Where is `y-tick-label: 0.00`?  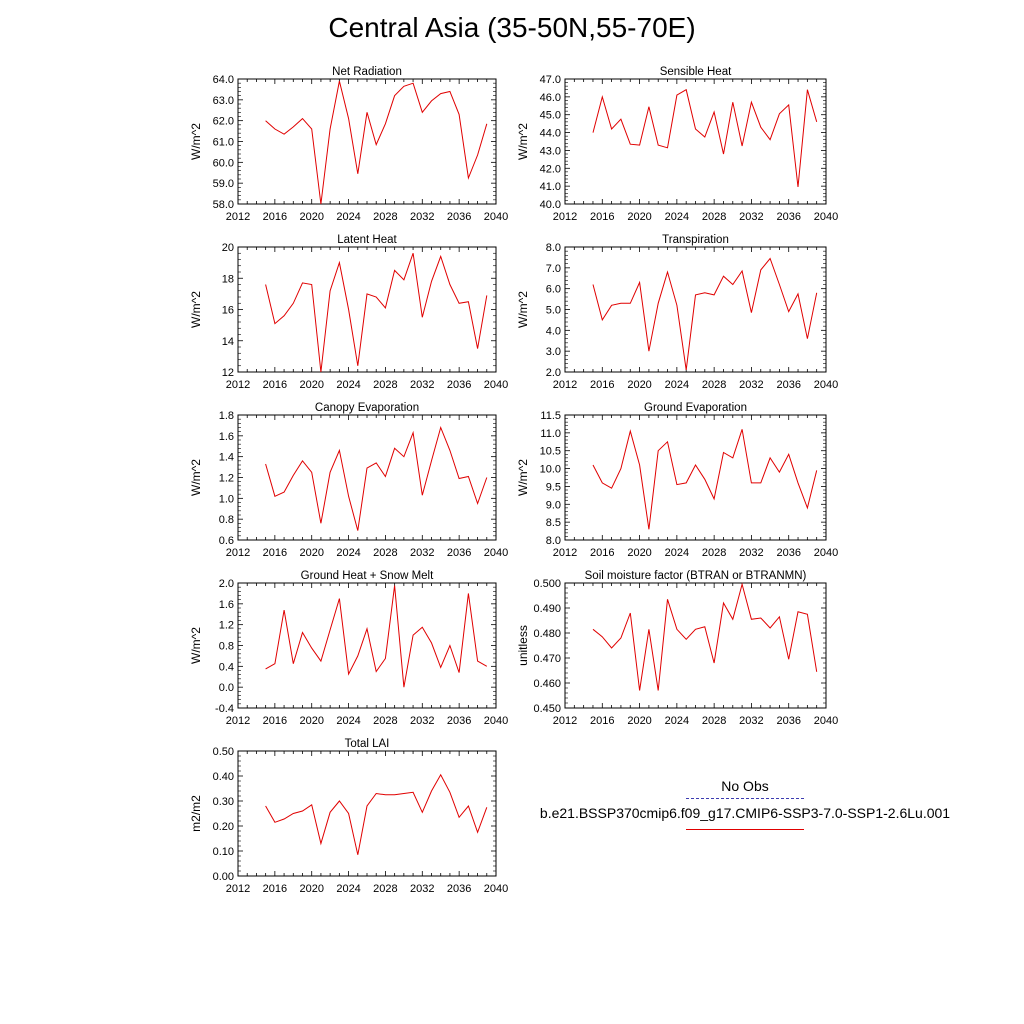 y-tick-label: 0.00 is located at coordinates (223, 877).